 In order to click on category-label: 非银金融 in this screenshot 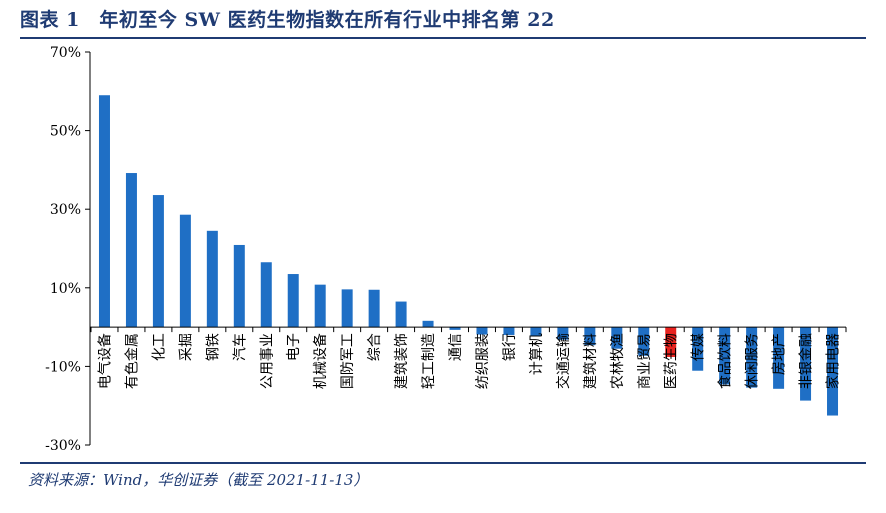, I will do `click(807, 361)`.